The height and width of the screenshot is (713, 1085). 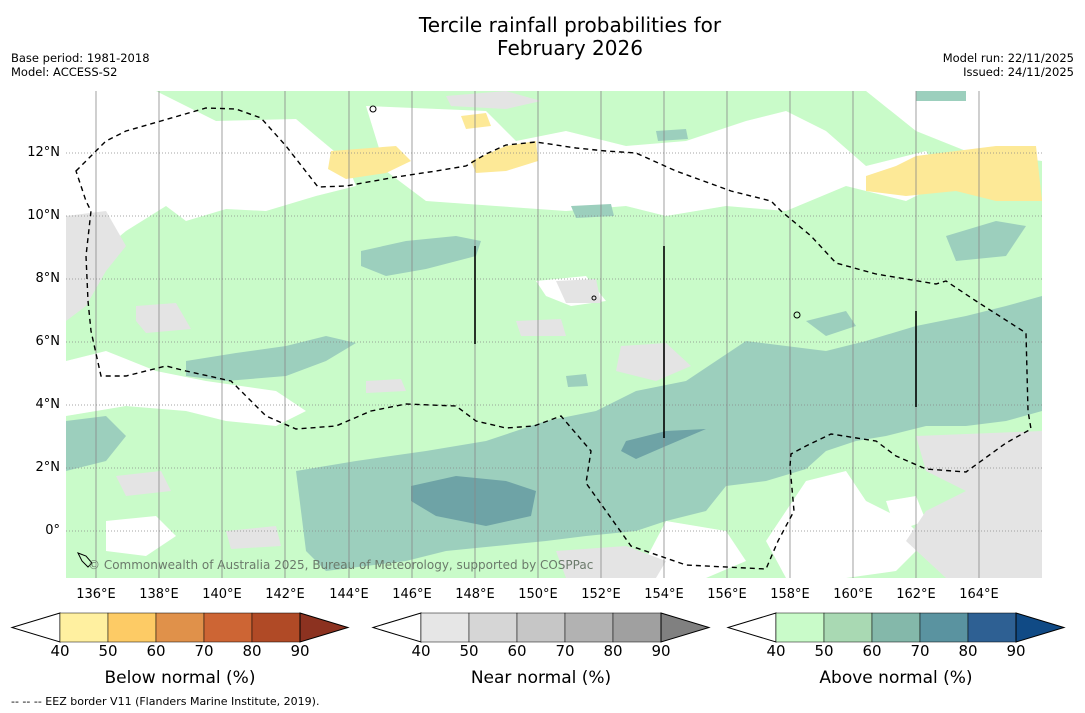 What do you see at coordinates (108, 651) in the screenshot?
I see `below-tick-50: 50` at bounding box center [108, 651].